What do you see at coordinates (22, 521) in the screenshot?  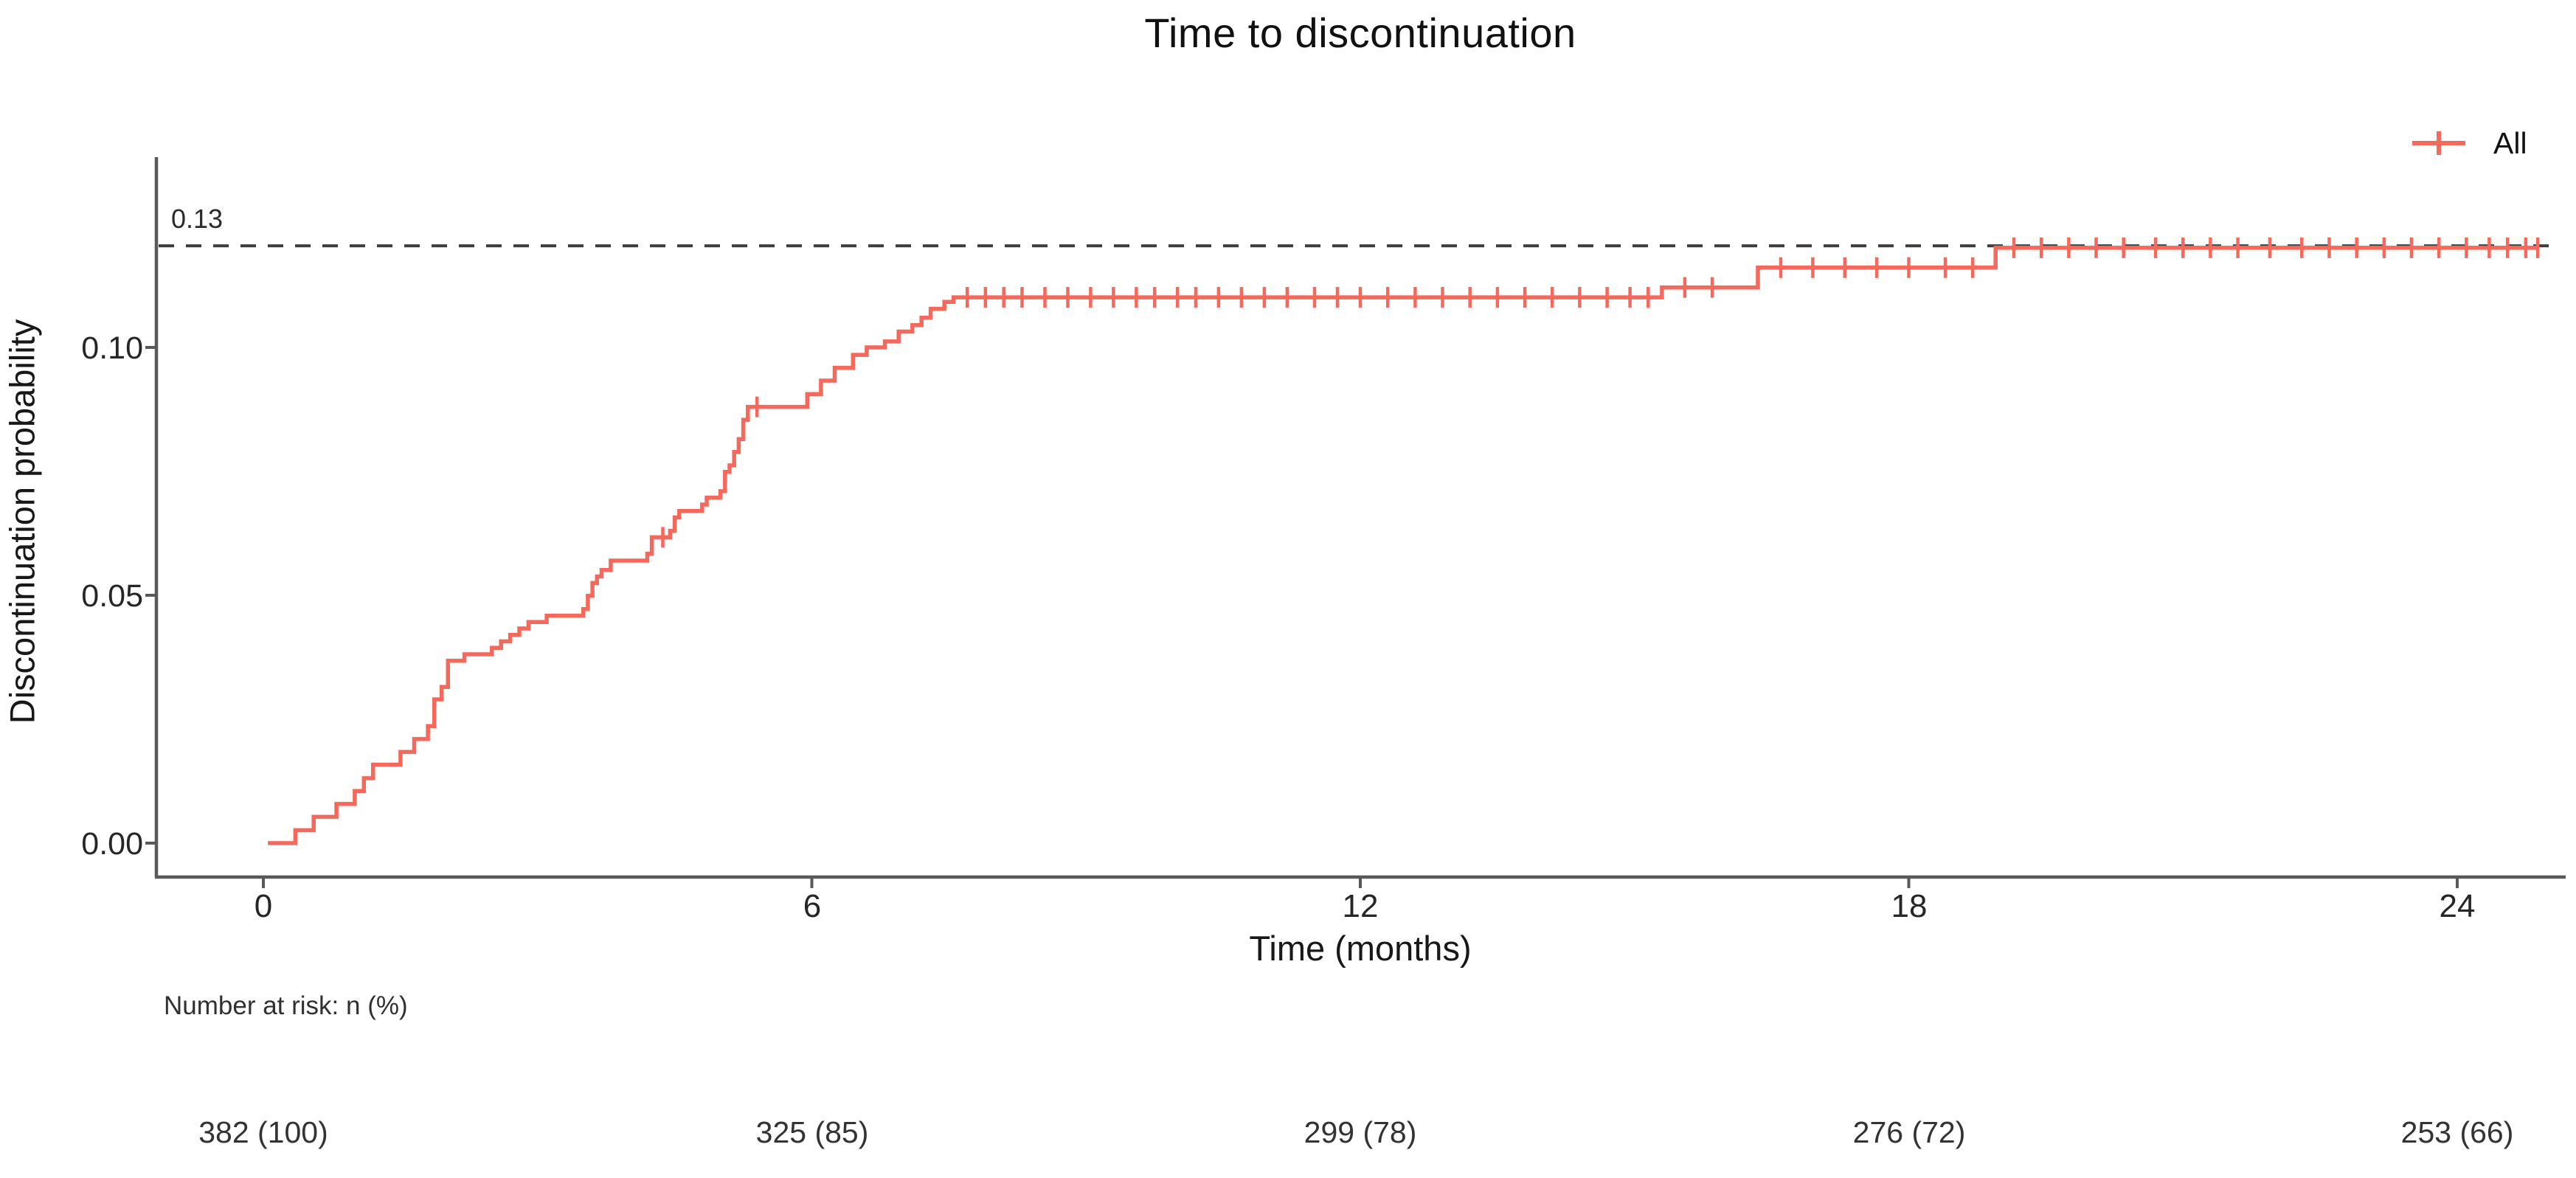 I see `y-axis-title: Discontinuation probability` at bounding box center [22, 521].